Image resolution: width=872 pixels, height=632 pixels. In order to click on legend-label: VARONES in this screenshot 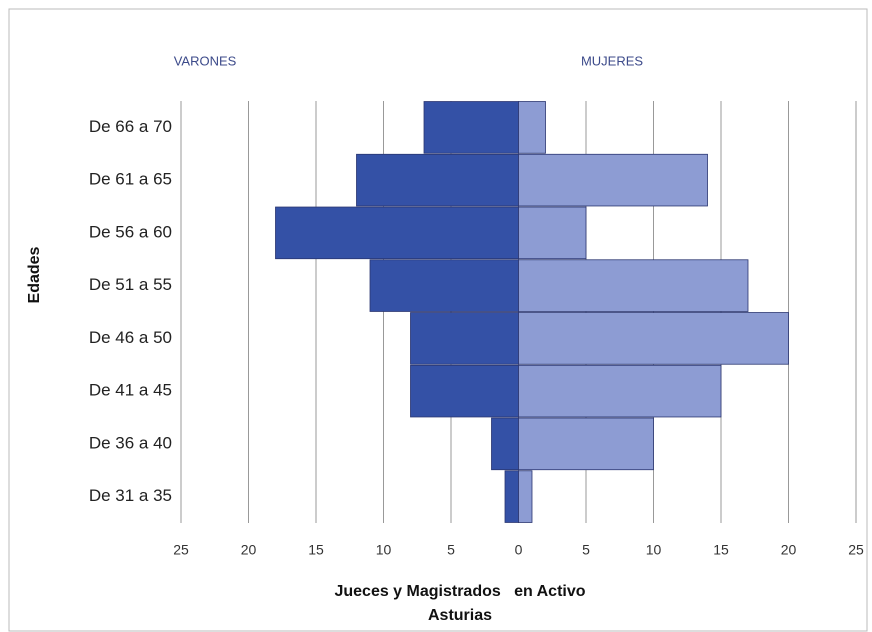, I will do `click(205, 60)`.